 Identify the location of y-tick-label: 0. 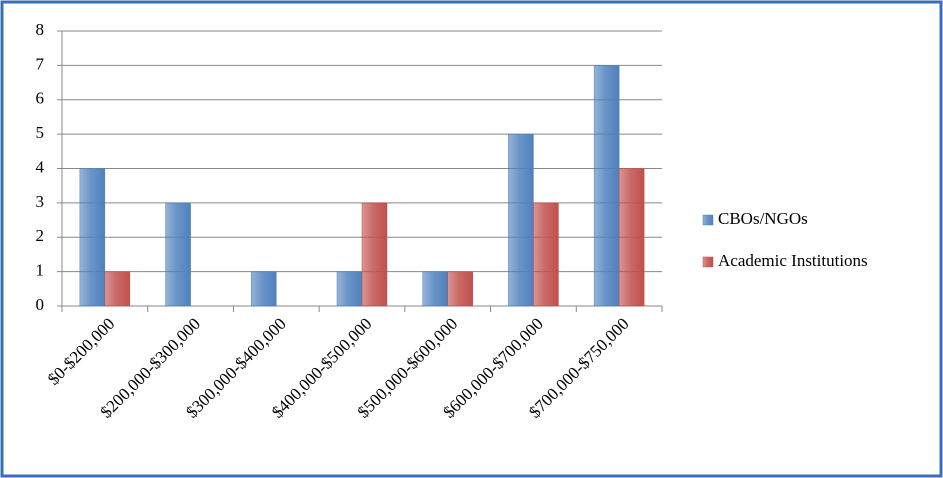
(40, 304).